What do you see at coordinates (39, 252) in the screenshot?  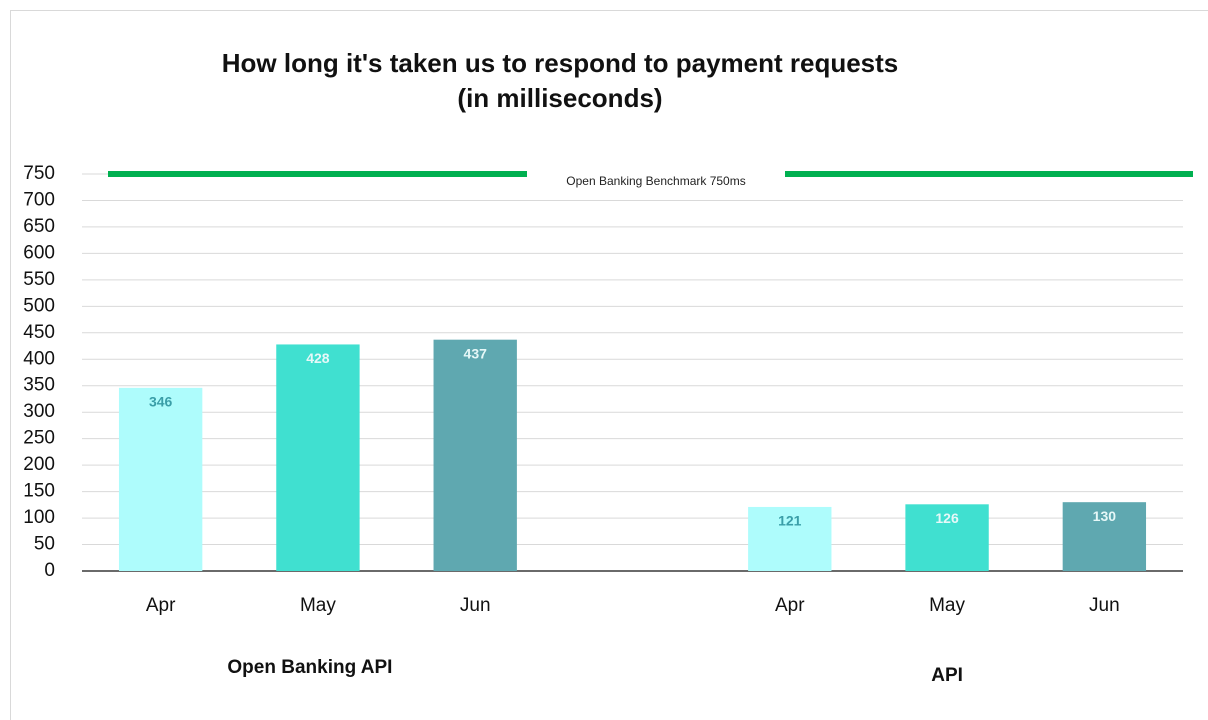 I see `y-tick-label: 600` at bounding box center [39, 252].